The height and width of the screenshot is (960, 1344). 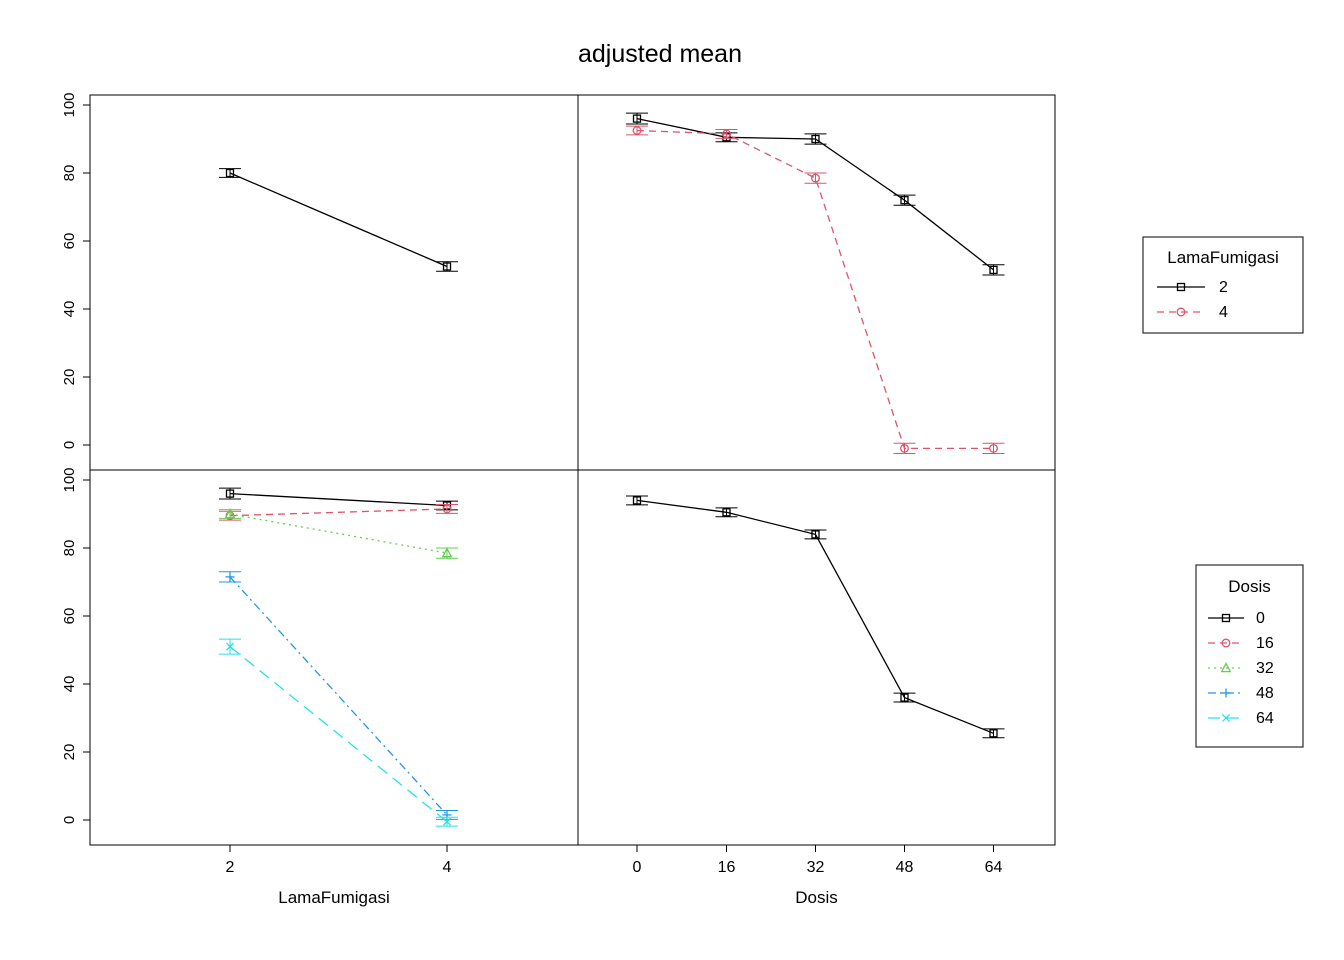 I want to click on legend-label: 48, so click(x=1265, y=693).